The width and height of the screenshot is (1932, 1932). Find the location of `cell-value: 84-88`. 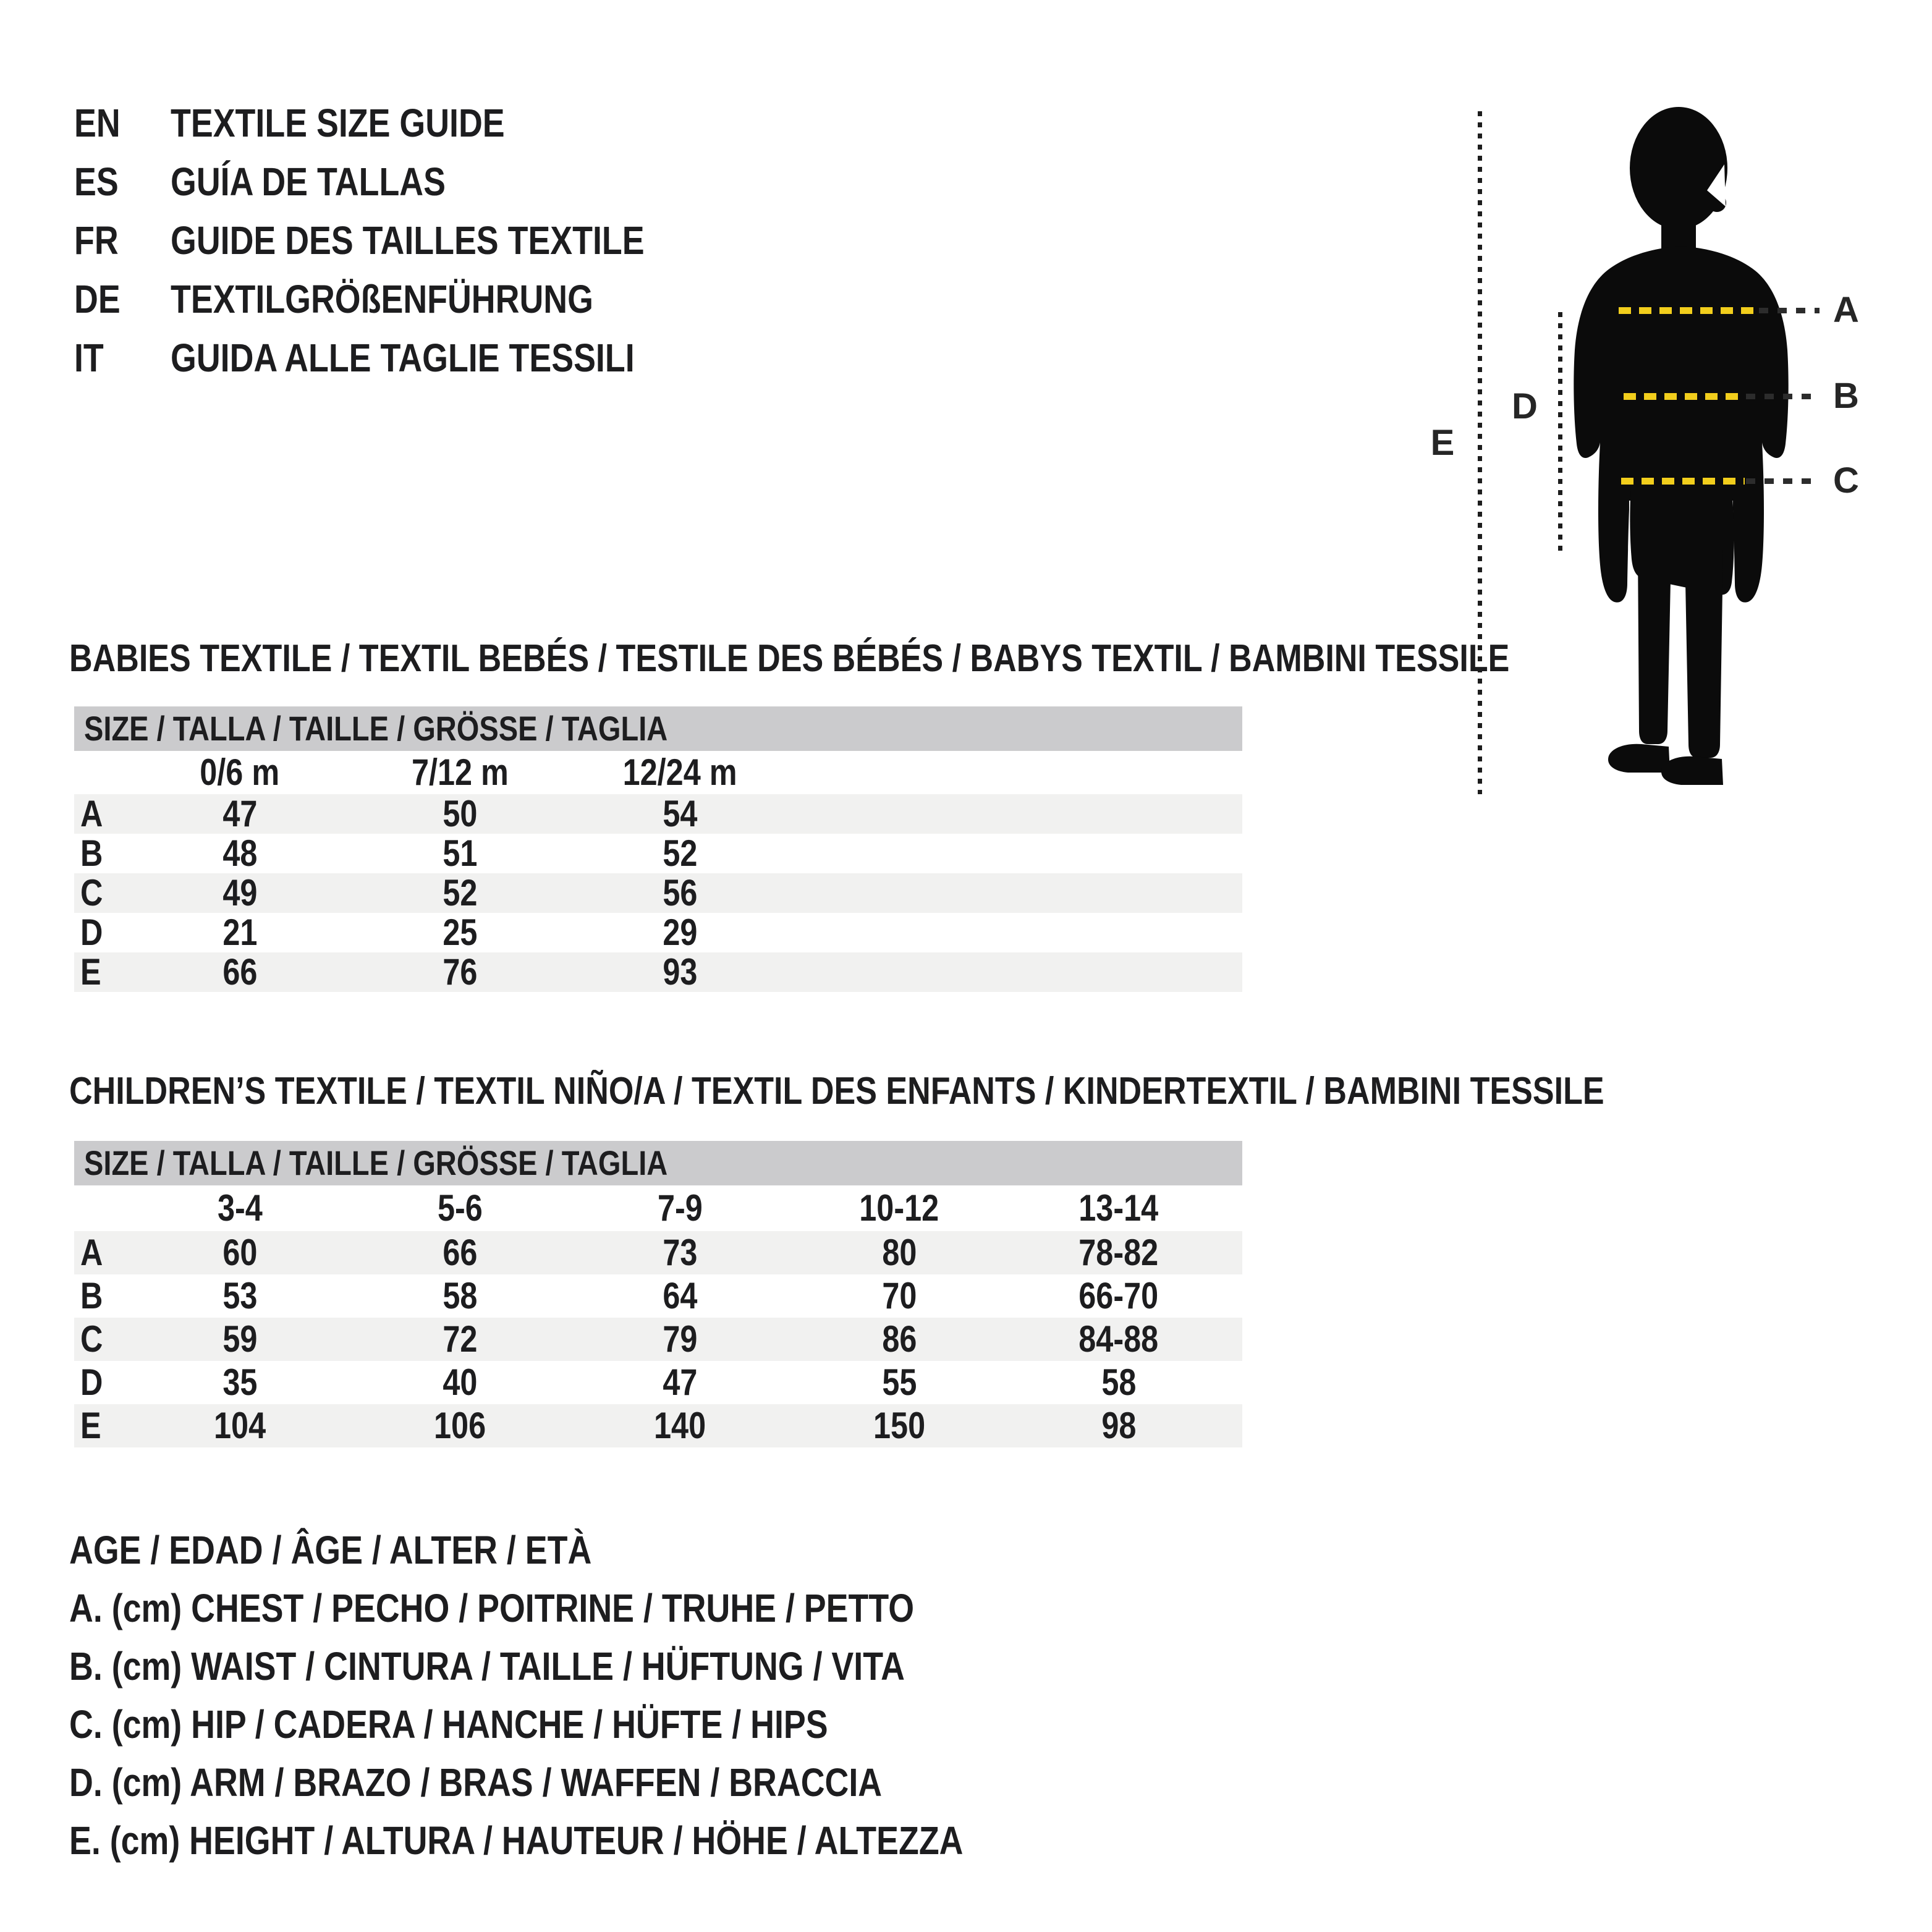

cell-value: 84-88 is located at coordinates (1118, 1339).